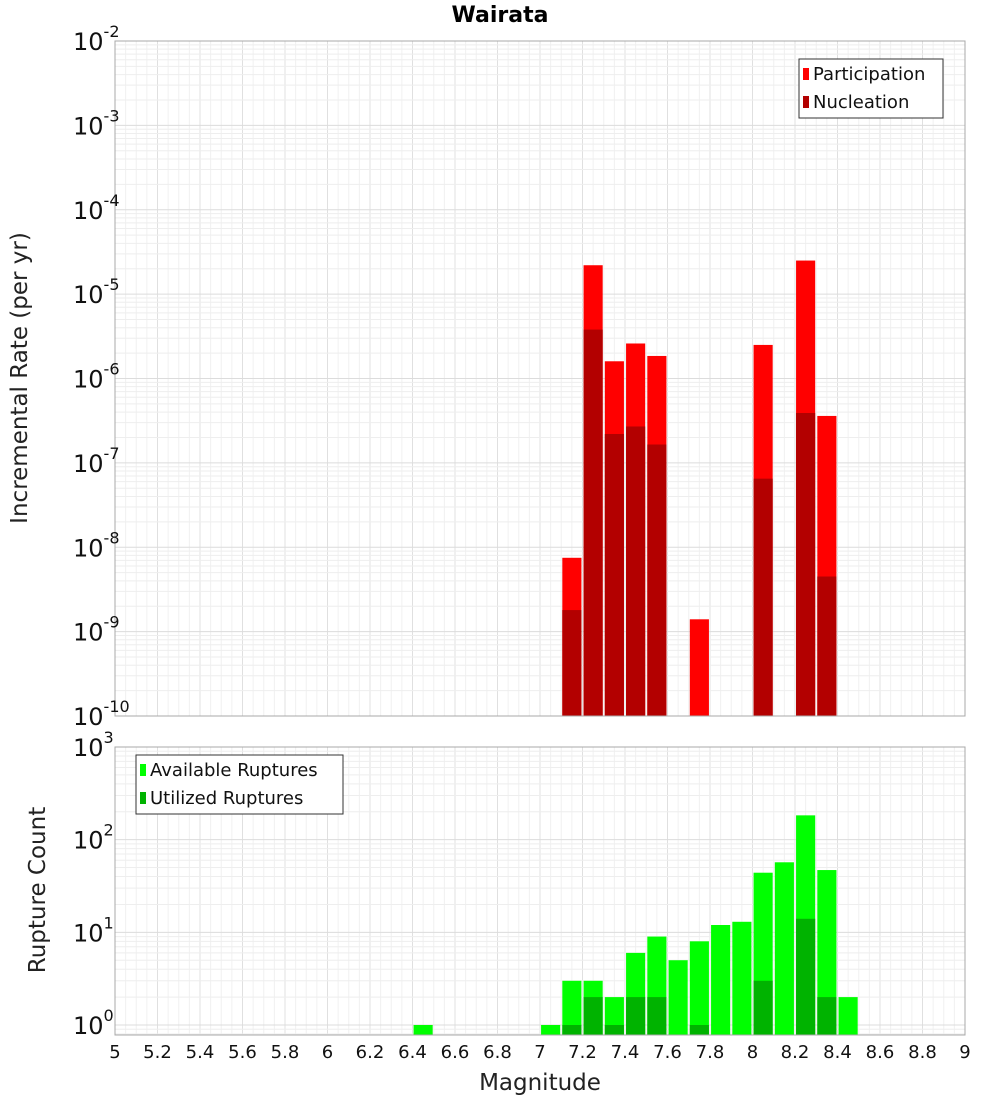 The height and width of the screenshot is (1100, 1000). What do you see at coordinates (96, 377) in the screenshot?
I see `rate-y-tick-label: 10⁻⁶` at bounding box center [96, 377].